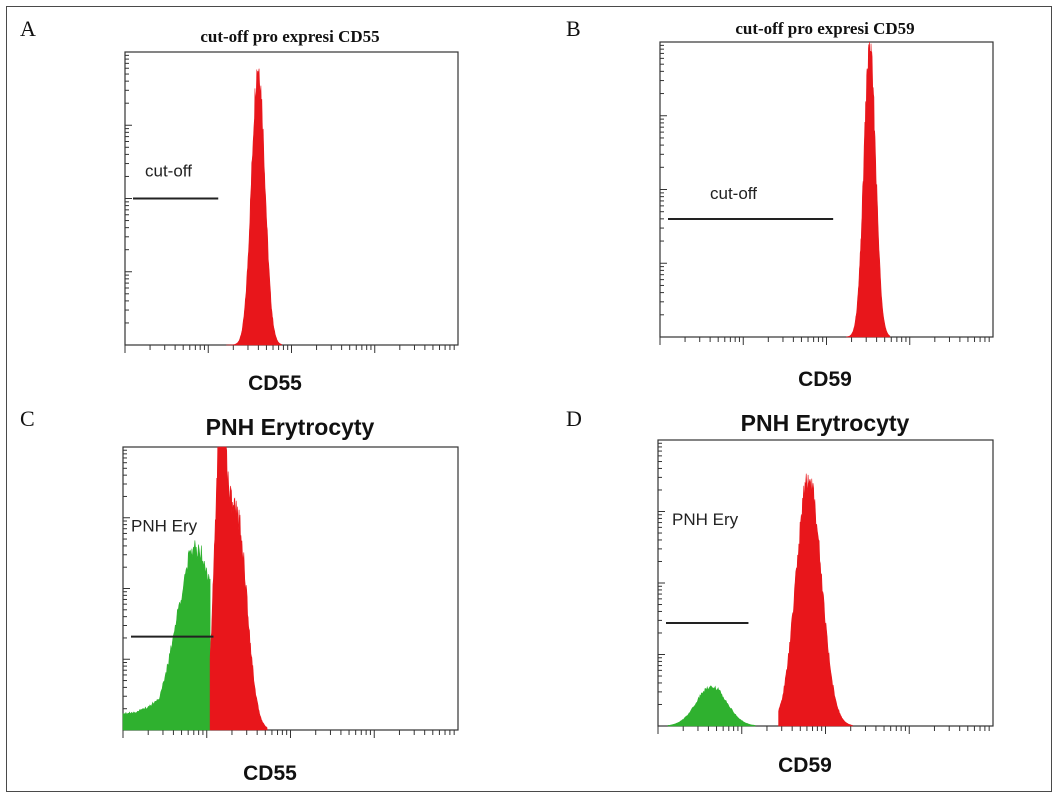 Image resolution: width=1060 pixels, height=800 pixels. What do you see at coordinates (826, 193) in the screenshot?
I see `histogram-b: cut-off` at bounding box center [826, 193].